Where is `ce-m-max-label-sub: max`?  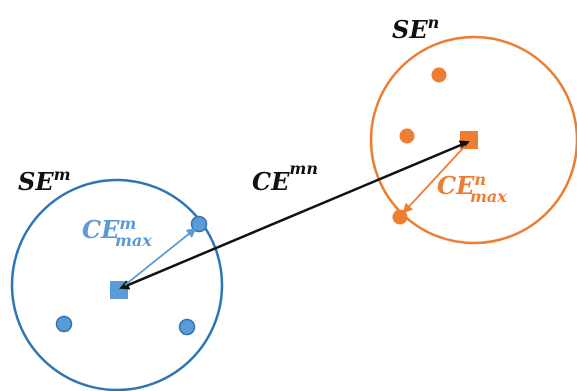
ce-m-max-label-sub: max is located at coordinates (133, 240).